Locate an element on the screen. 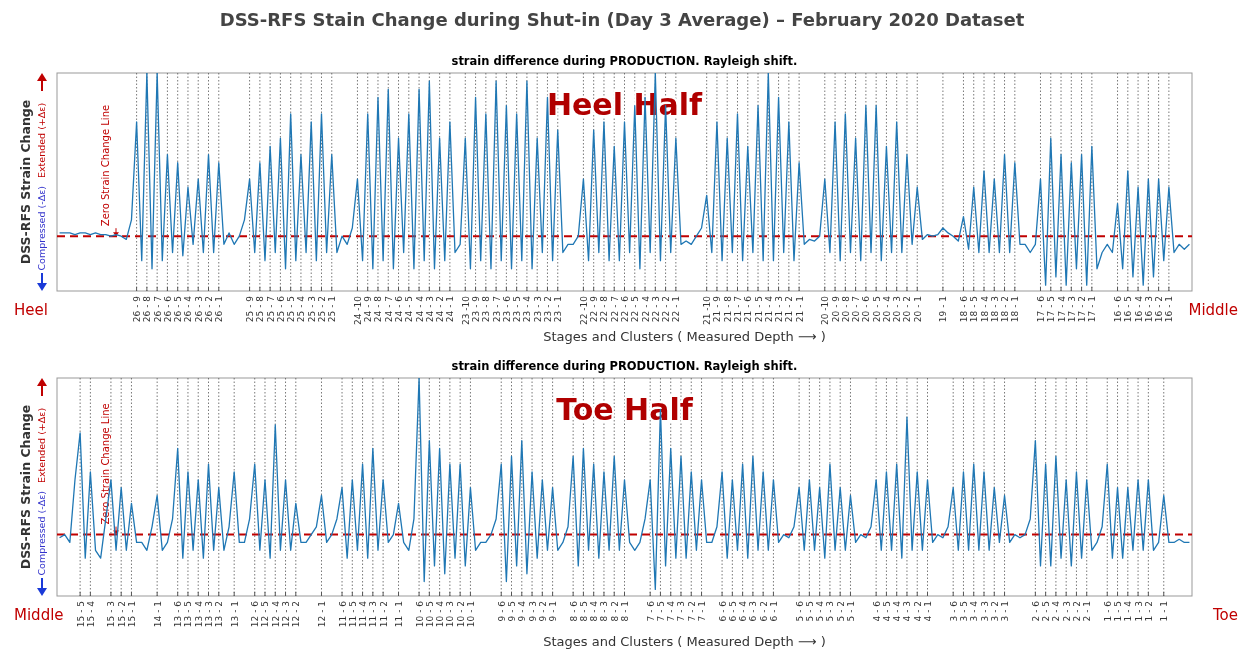 The image size is (1244, 651). x-tick-label: 26 - 9 is located at coordinates (137, 309).